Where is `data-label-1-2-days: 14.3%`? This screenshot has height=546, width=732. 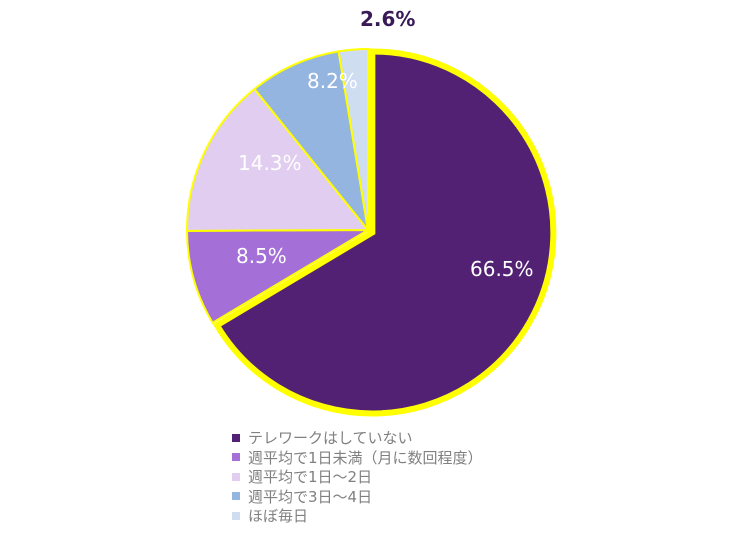 data-label-1-2-days: 14.3% is located at coordinates (270, 163).